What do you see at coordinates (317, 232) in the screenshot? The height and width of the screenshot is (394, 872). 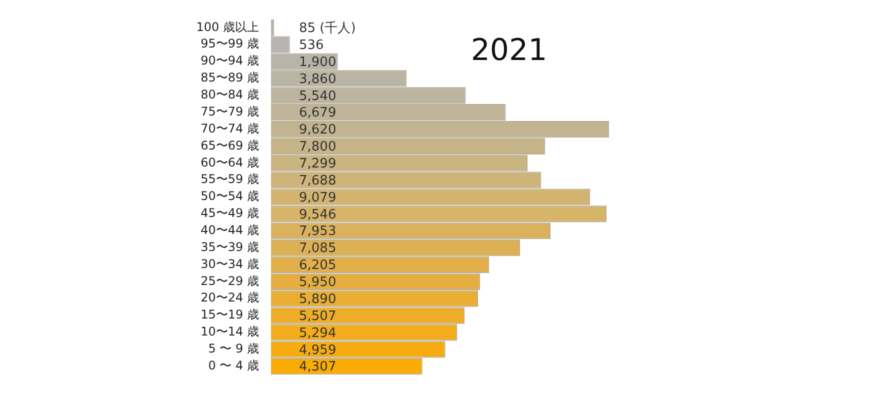 I see `data-label: 7,953` at bounding box center [317, 232].